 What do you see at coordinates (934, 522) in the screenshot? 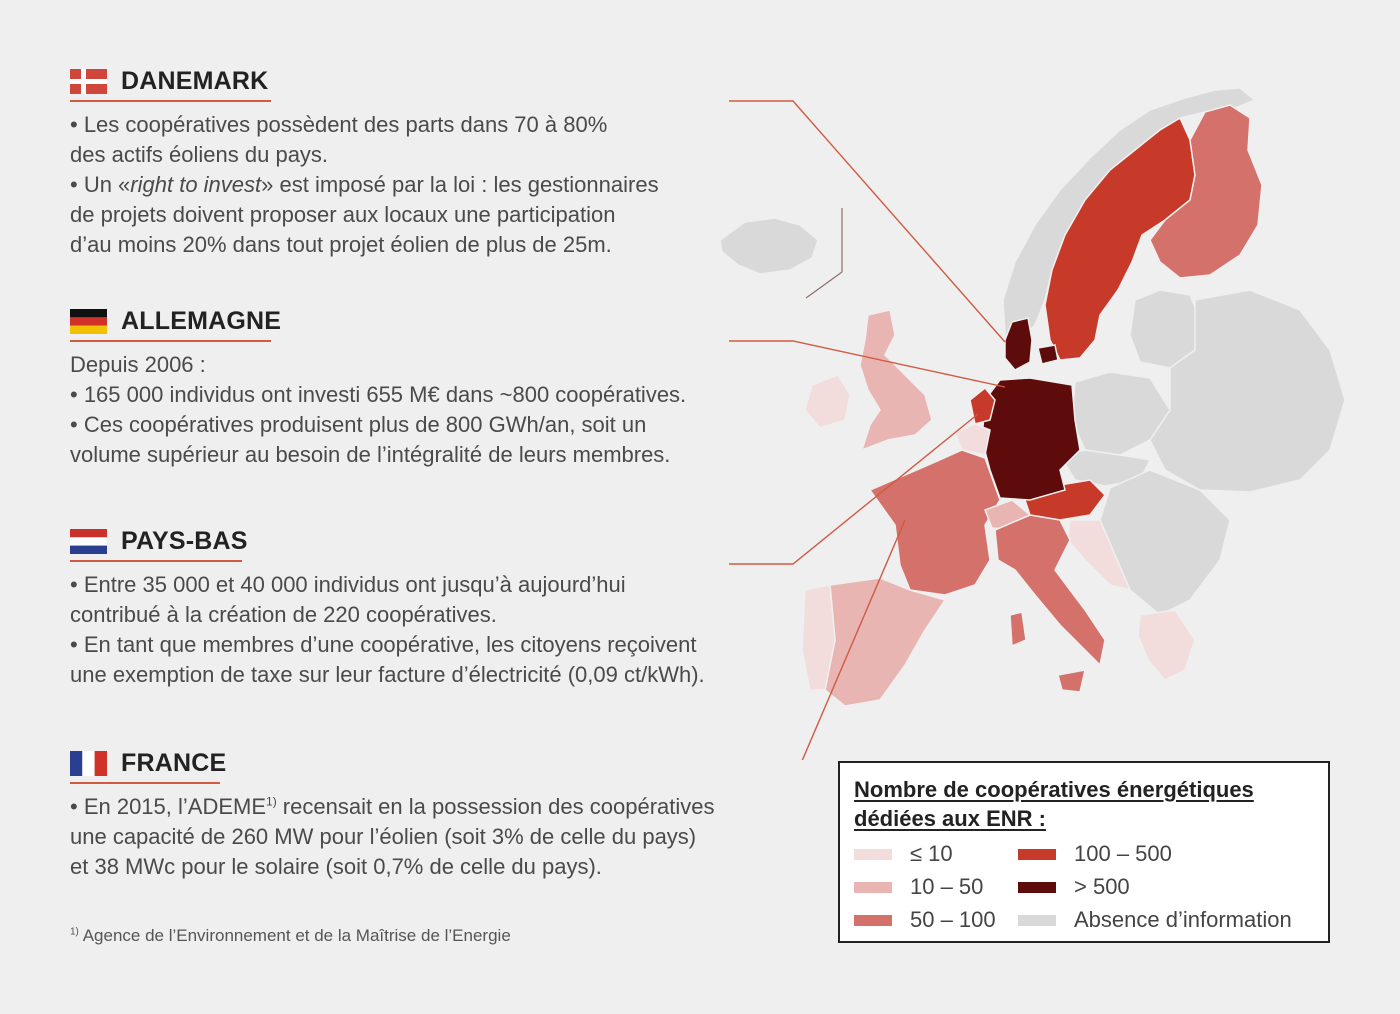
I see `map-country-france` at bounding box center [934, 522].